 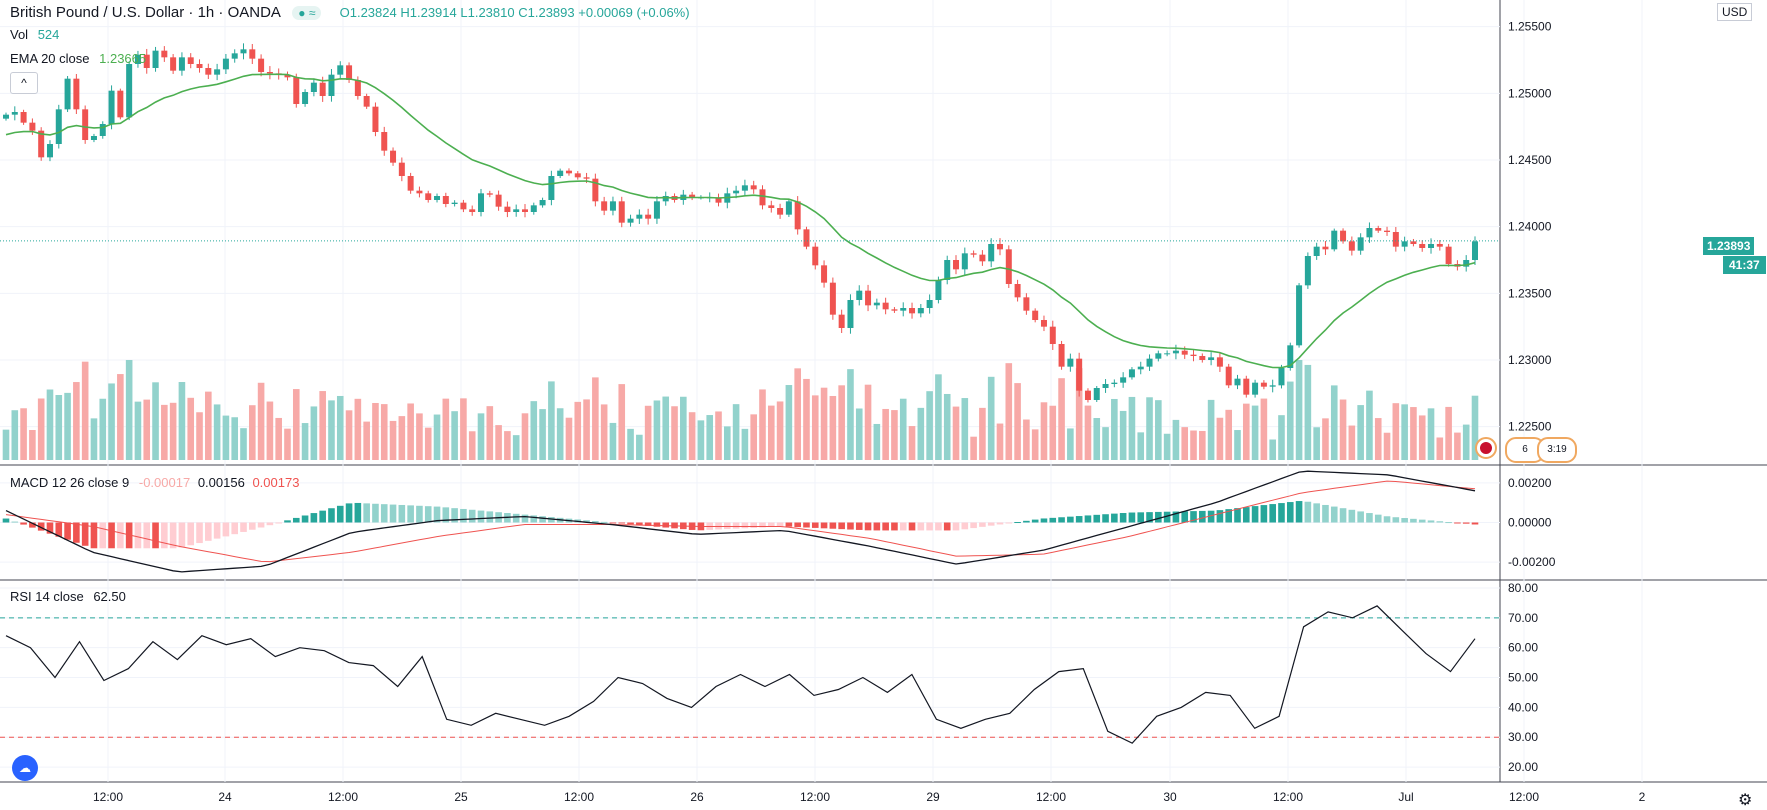 What do you see at coordinates (1525, 449) in the screenshot?
I see `event-count: 6` at bounding box center [1525, 449].